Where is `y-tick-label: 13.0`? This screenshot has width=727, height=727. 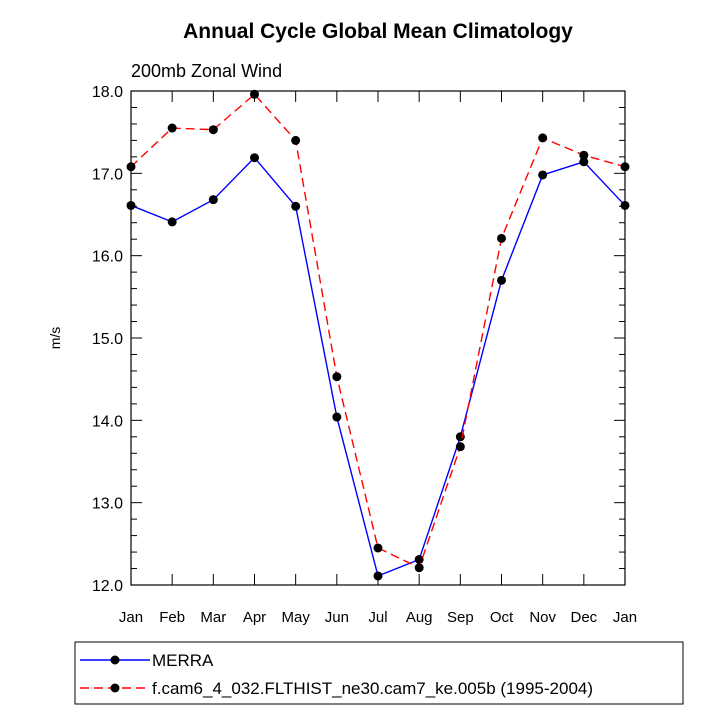 y-tick-label: 13.0 is located at coordinates (107, 504).